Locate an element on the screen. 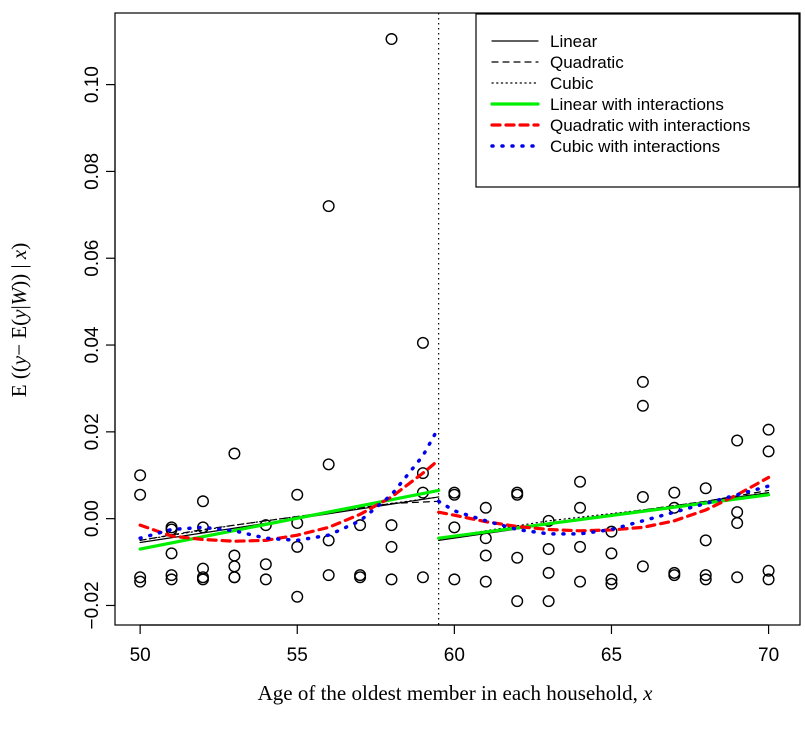 The width and height of the screenshot is (805, 729). y-tick-label: −0.02 is located at coordinates (92, 605).